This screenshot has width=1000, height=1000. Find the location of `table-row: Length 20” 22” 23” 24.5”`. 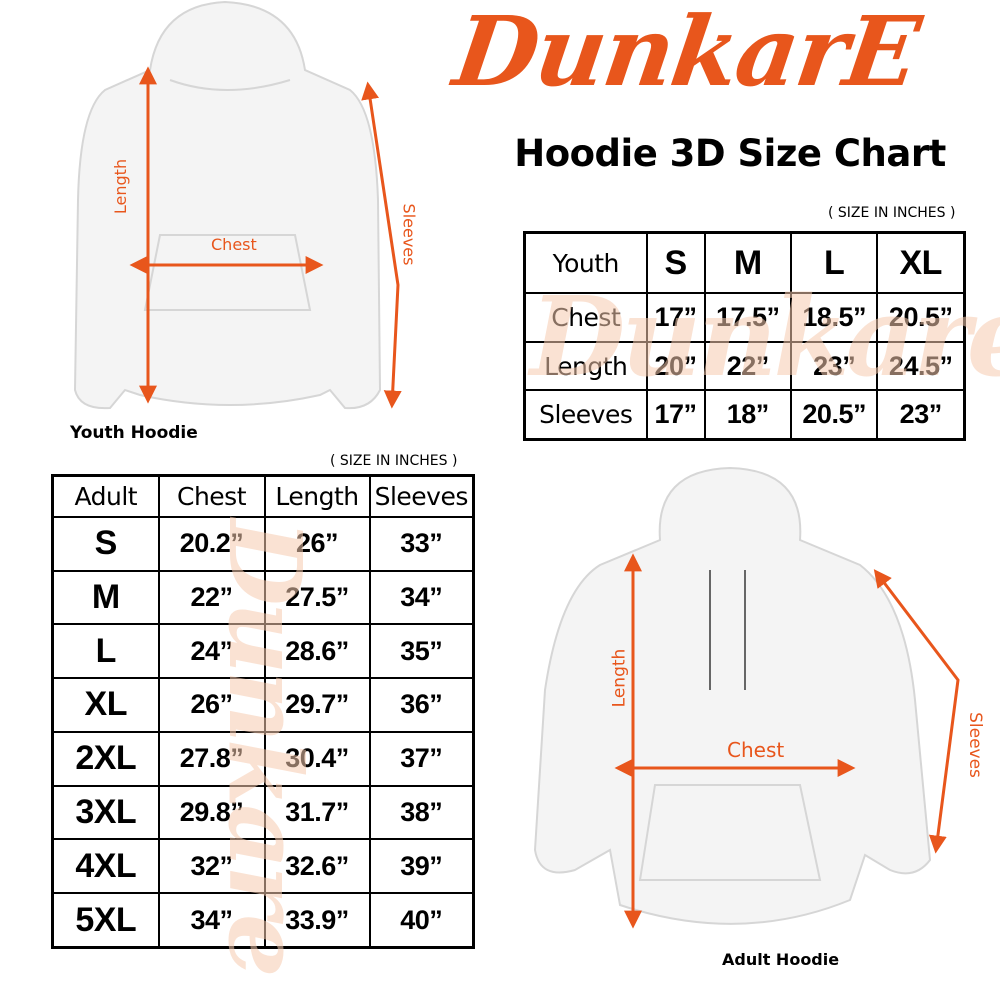

table-row: Length 20” 22” 23” 24.5” is located at coordinates (744, 366).